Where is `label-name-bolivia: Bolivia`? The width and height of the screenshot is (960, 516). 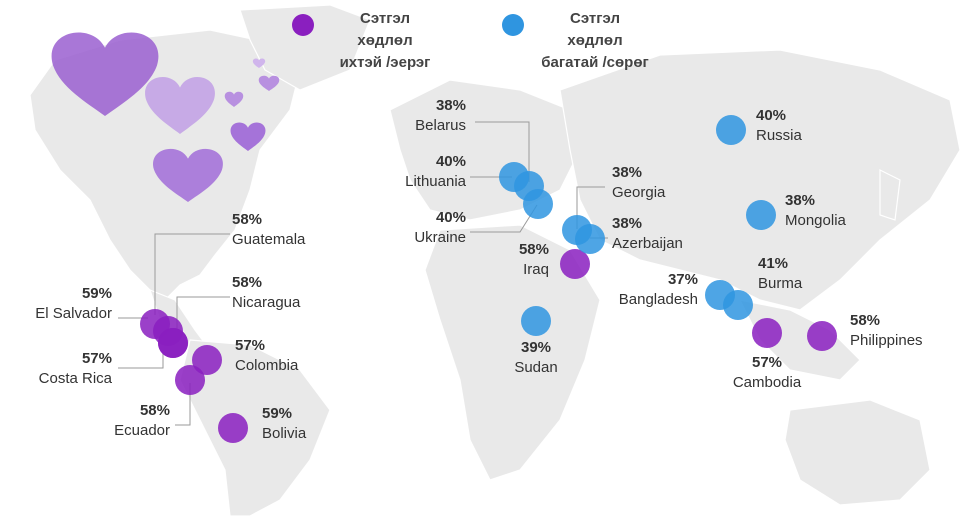
label-name-bolivia: Bolivia is located at coordinates (284, 433).